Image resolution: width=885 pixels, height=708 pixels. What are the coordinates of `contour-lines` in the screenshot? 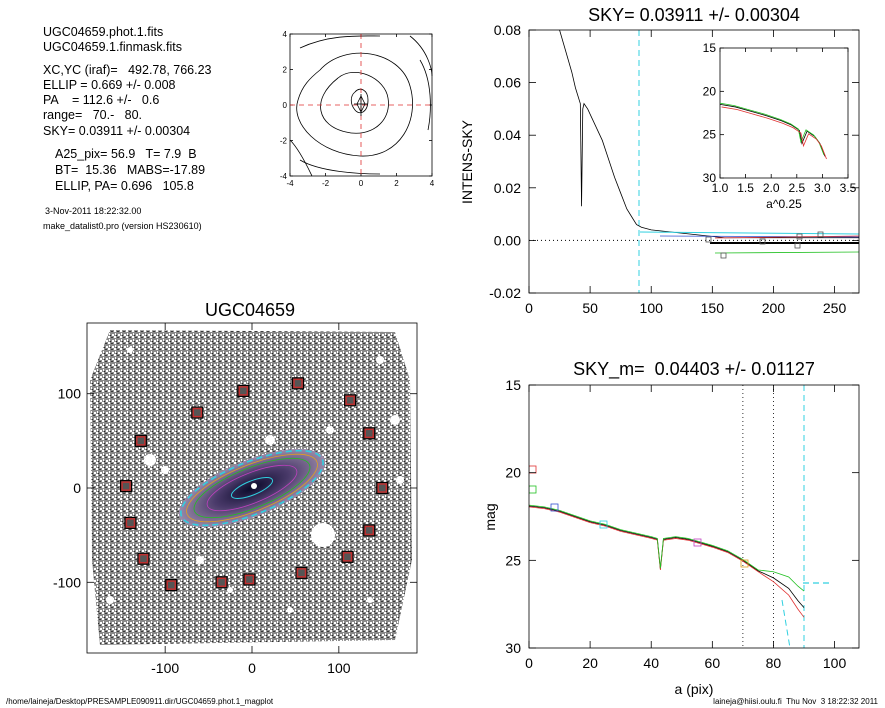 It's located at (361, 106).